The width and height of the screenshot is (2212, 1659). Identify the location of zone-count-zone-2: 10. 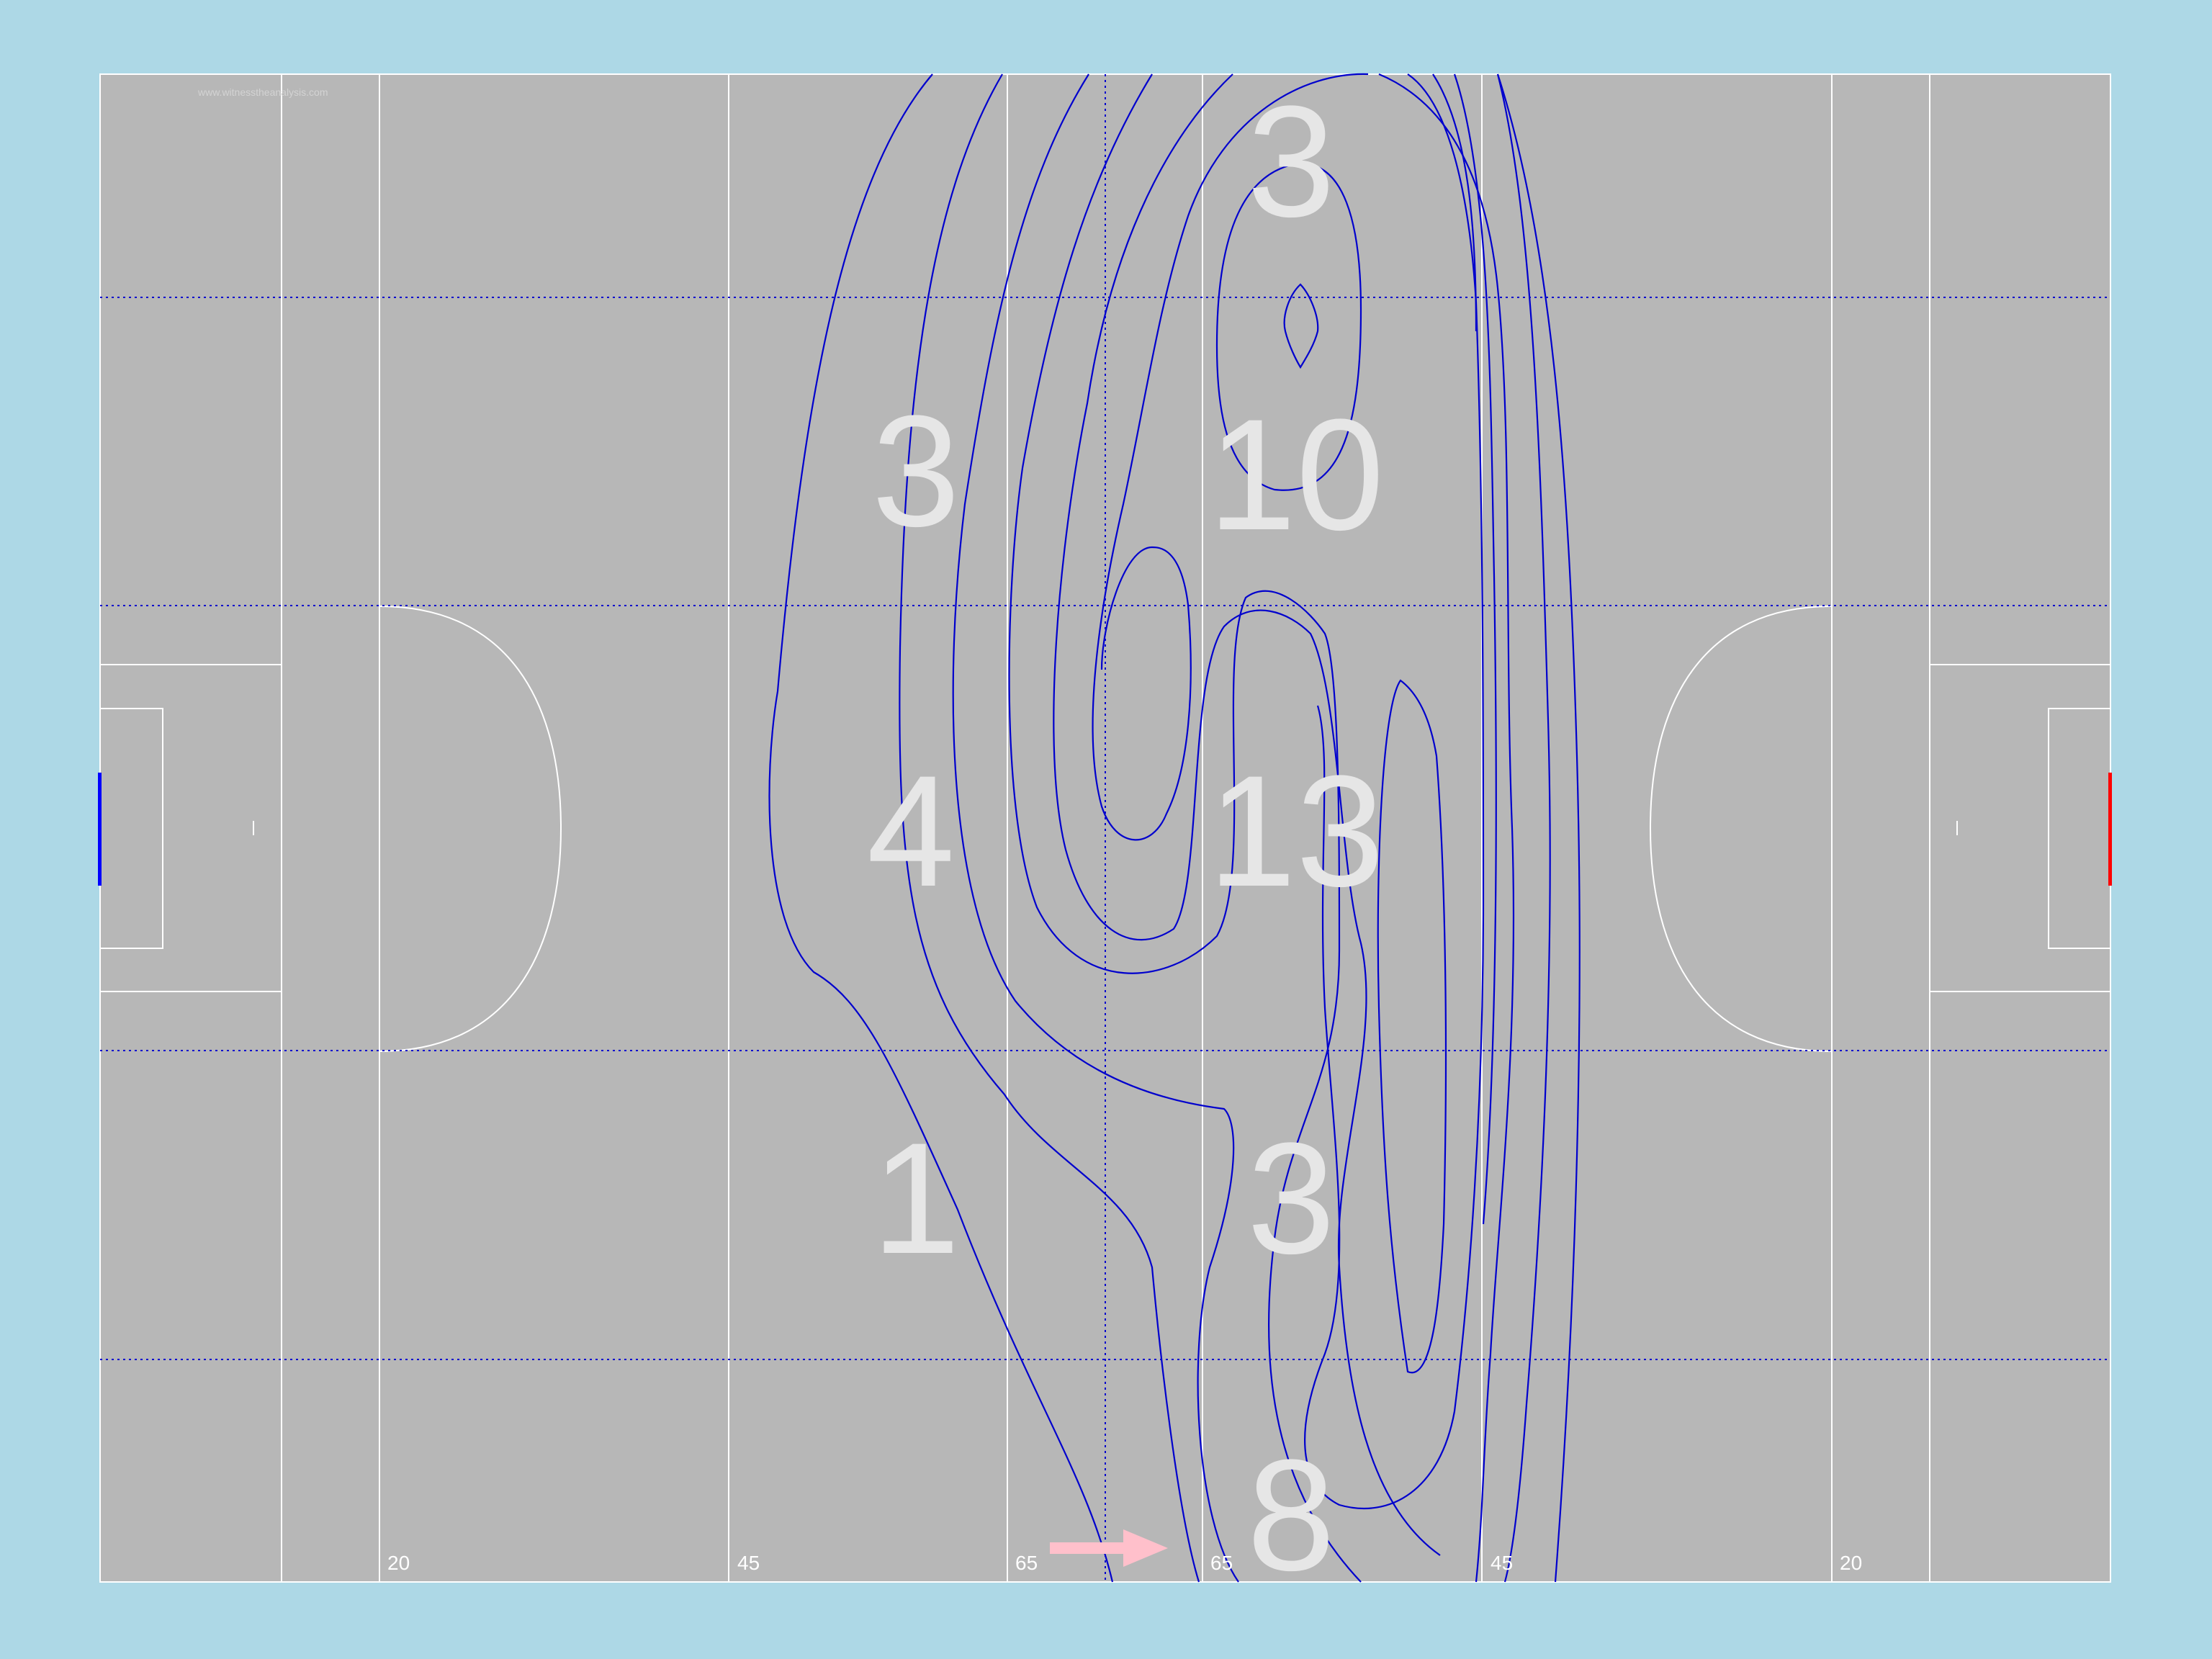
(1297, 475).